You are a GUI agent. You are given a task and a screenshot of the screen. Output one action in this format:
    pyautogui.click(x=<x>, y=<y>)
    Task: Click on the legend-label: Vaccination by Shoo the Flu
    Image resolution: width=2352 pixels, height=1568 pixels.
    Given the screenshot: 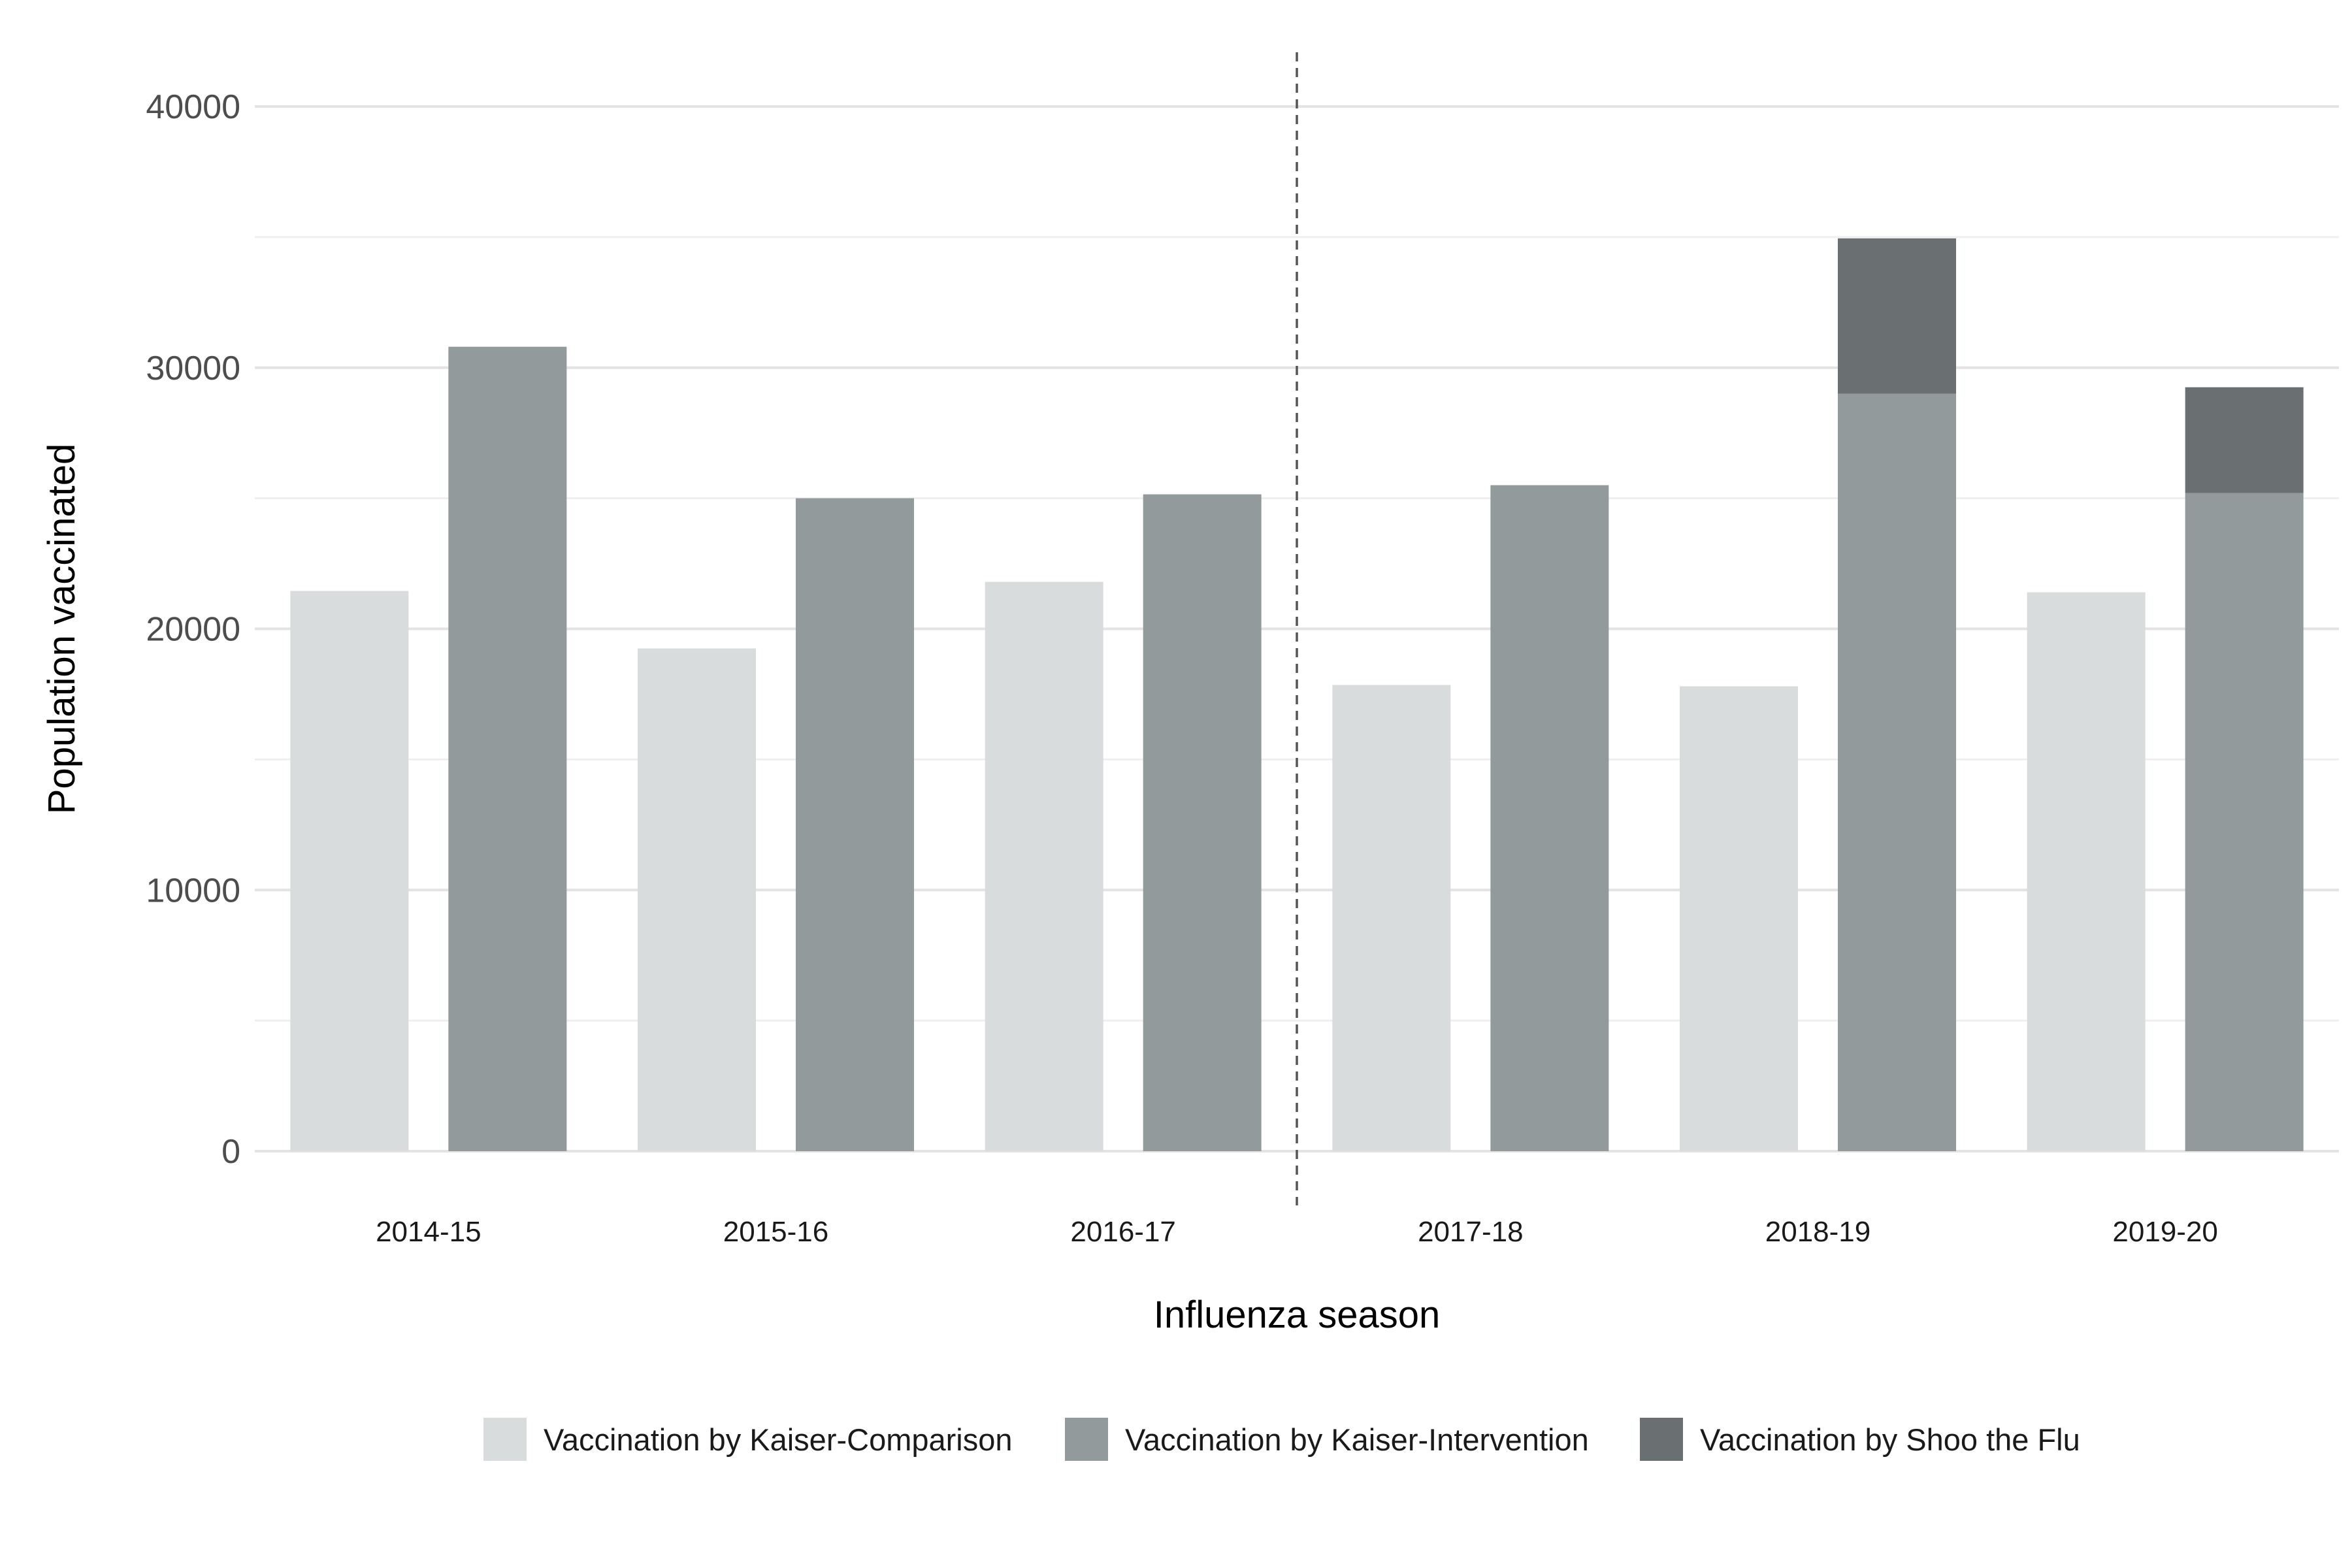 What is the action you would take?
    pyautogui.click(x=1890, y=1439)
    